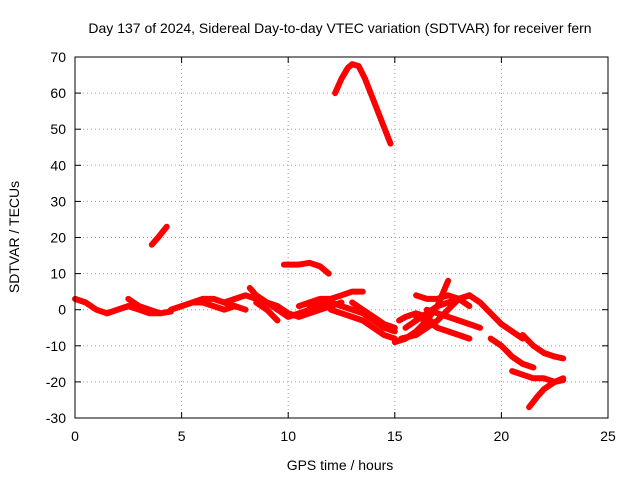 The height and width of the screenshot is (480, 640). What do you see at coordinates (75, 436) in the screenshot?
I see `x-tick-label: 0` at bounding box center [75, 436].